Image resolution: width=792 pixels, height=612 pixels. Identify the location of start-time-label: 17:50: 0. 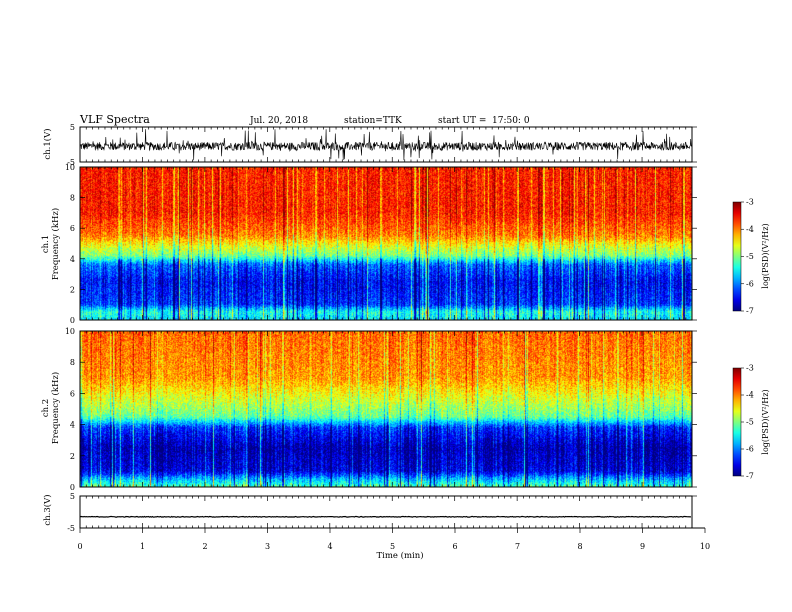
(511, 121).